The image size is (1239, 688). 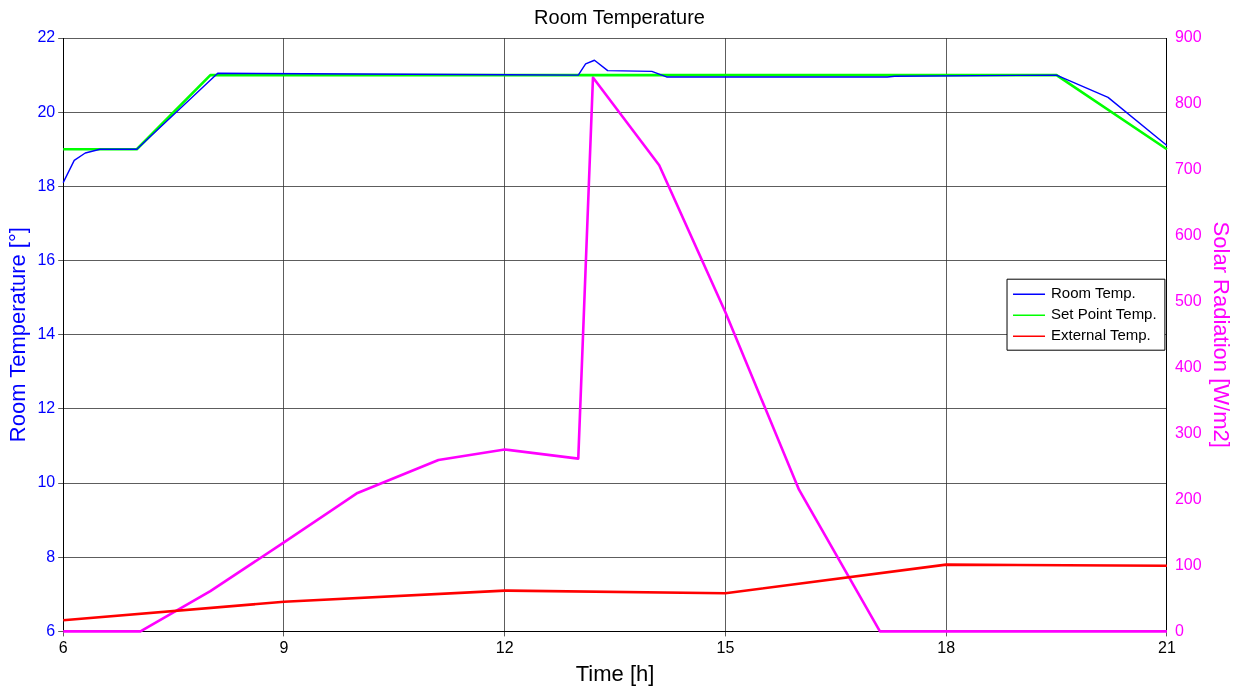 I want to click on y2-tick-label: 900, so click(x=1188, y=37).